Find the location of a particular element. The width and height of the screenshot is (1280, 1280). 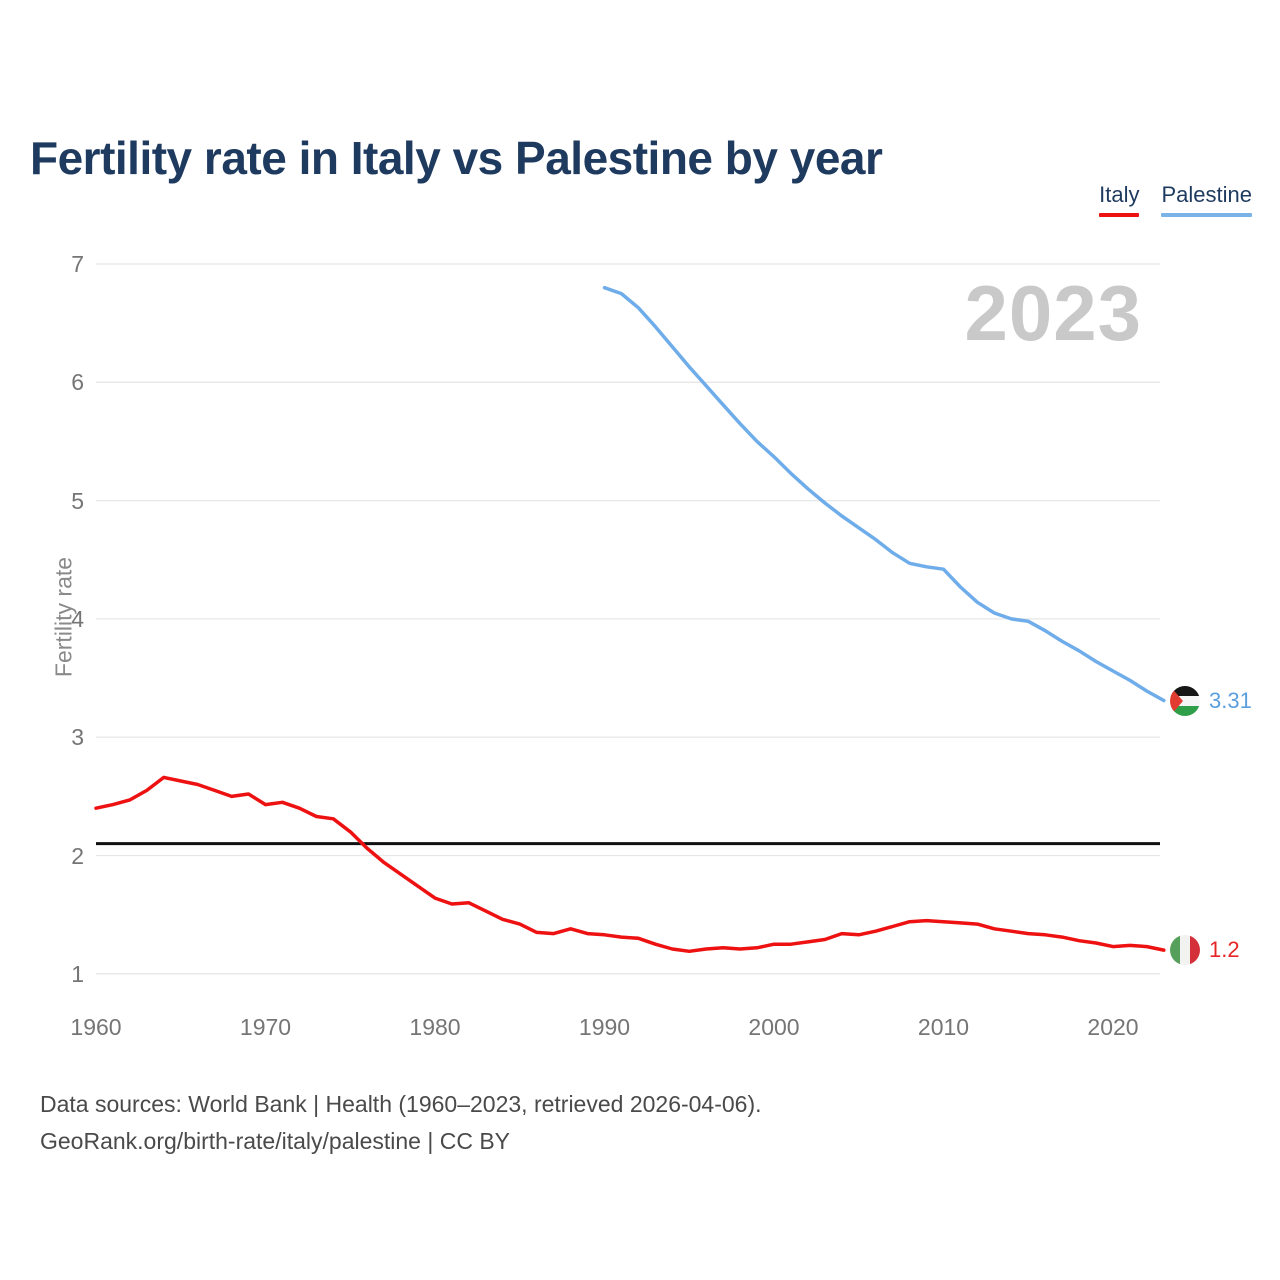

x-tick-label: 1970 is located at coordinates (265, 1027).